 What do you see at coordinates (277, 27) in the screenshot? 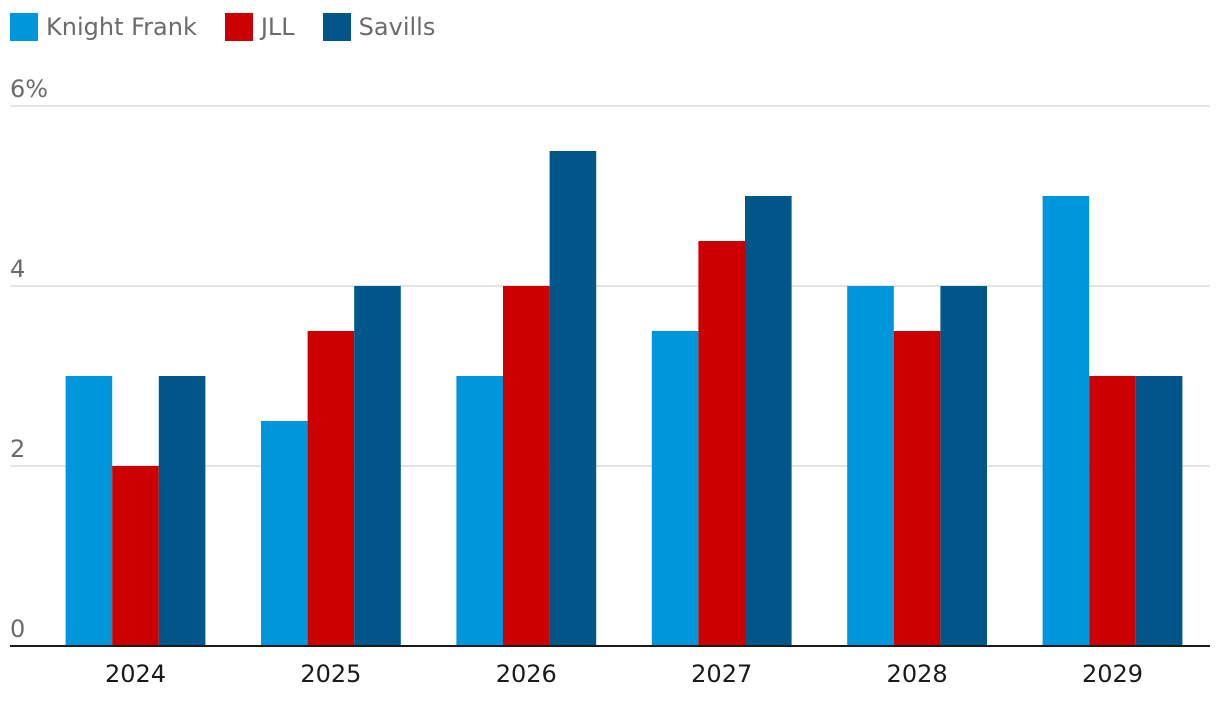
I see `legend-label-jll: JLL` at bounding box center [277, 27].